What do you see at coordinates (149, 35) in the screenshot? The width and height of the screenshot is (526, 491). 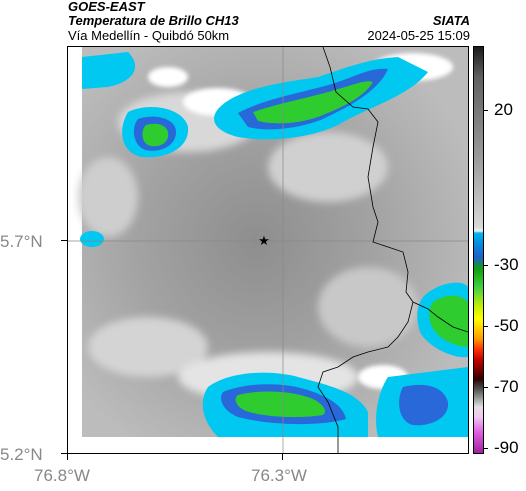 I see `route-subtitle: Vía Medellín - Quibdó 50km` at bounding box center [149, 35].